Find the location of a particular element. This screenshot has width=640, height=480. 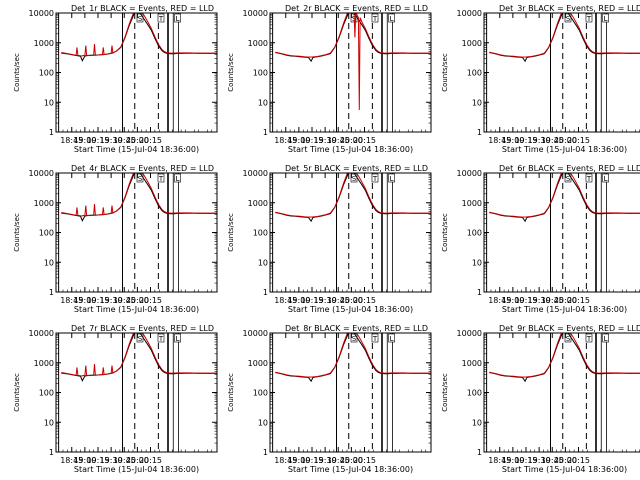

lld-series-line is located at coordinates (353, 62).